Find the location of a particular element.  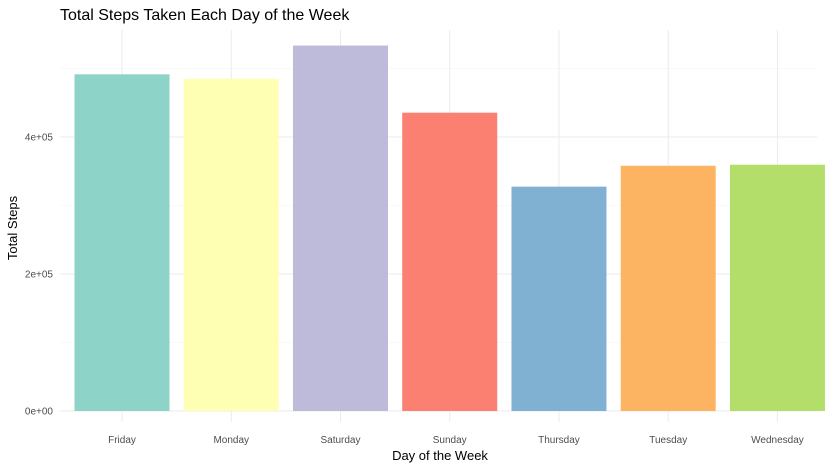

x-tick-label-tuesday: Tuesday is located at coordinates (668, 440).